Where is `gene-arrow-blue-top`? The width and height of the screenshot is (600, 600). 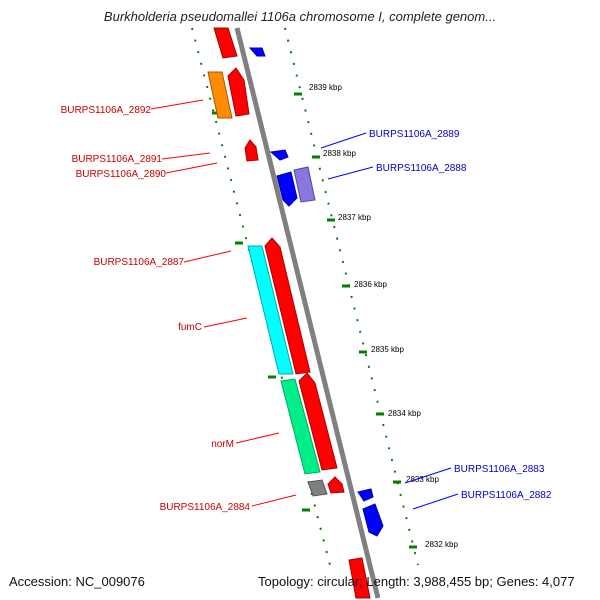
gene-arrow-blue-top is located at coordinates (257, 52).